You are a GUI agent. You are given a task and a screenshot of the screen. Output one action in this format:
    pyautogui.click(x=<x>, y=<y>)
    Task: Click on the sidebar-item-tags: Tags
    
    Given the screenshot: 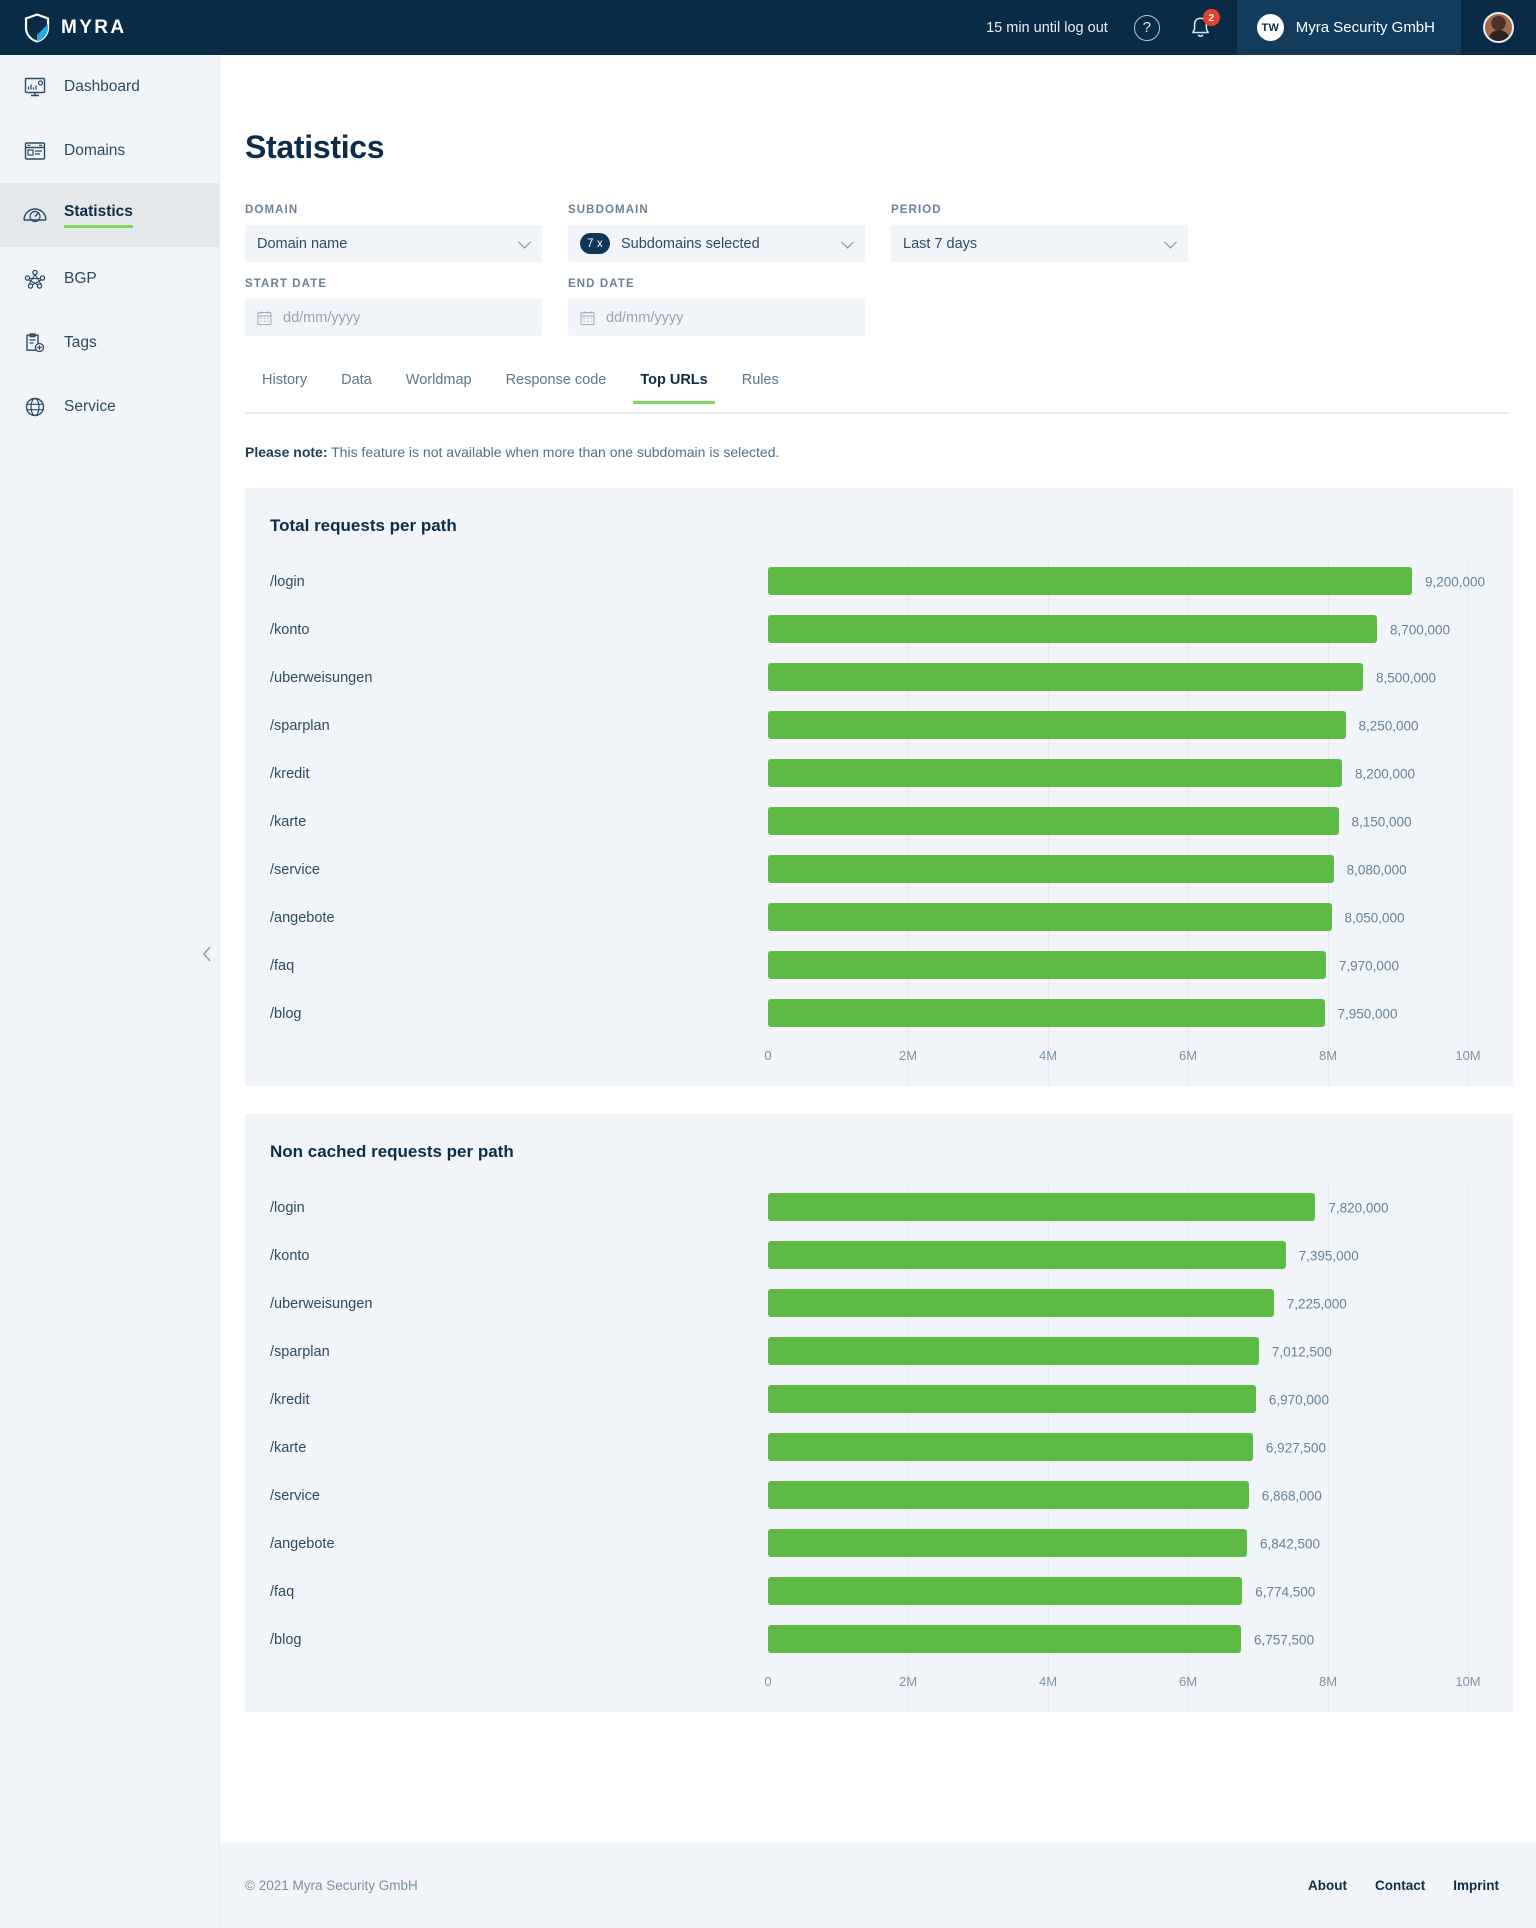 What is the action you would take?
    pyautogui.click(x=109, y=343)
    